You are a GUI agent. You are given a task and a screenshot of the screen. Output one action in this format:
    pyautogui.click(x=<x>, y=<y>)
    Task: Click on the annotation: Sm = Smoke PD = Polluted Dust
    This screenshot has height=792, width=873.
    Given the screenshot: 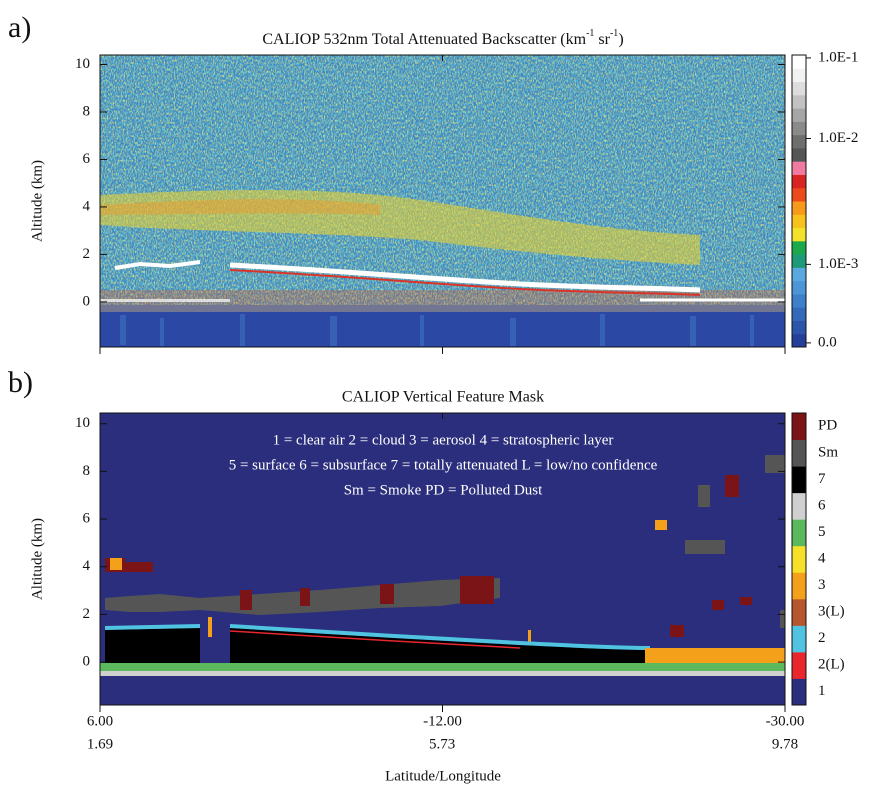 What is the action you would take?
    pyautogui.click(x=443, y=490)
    